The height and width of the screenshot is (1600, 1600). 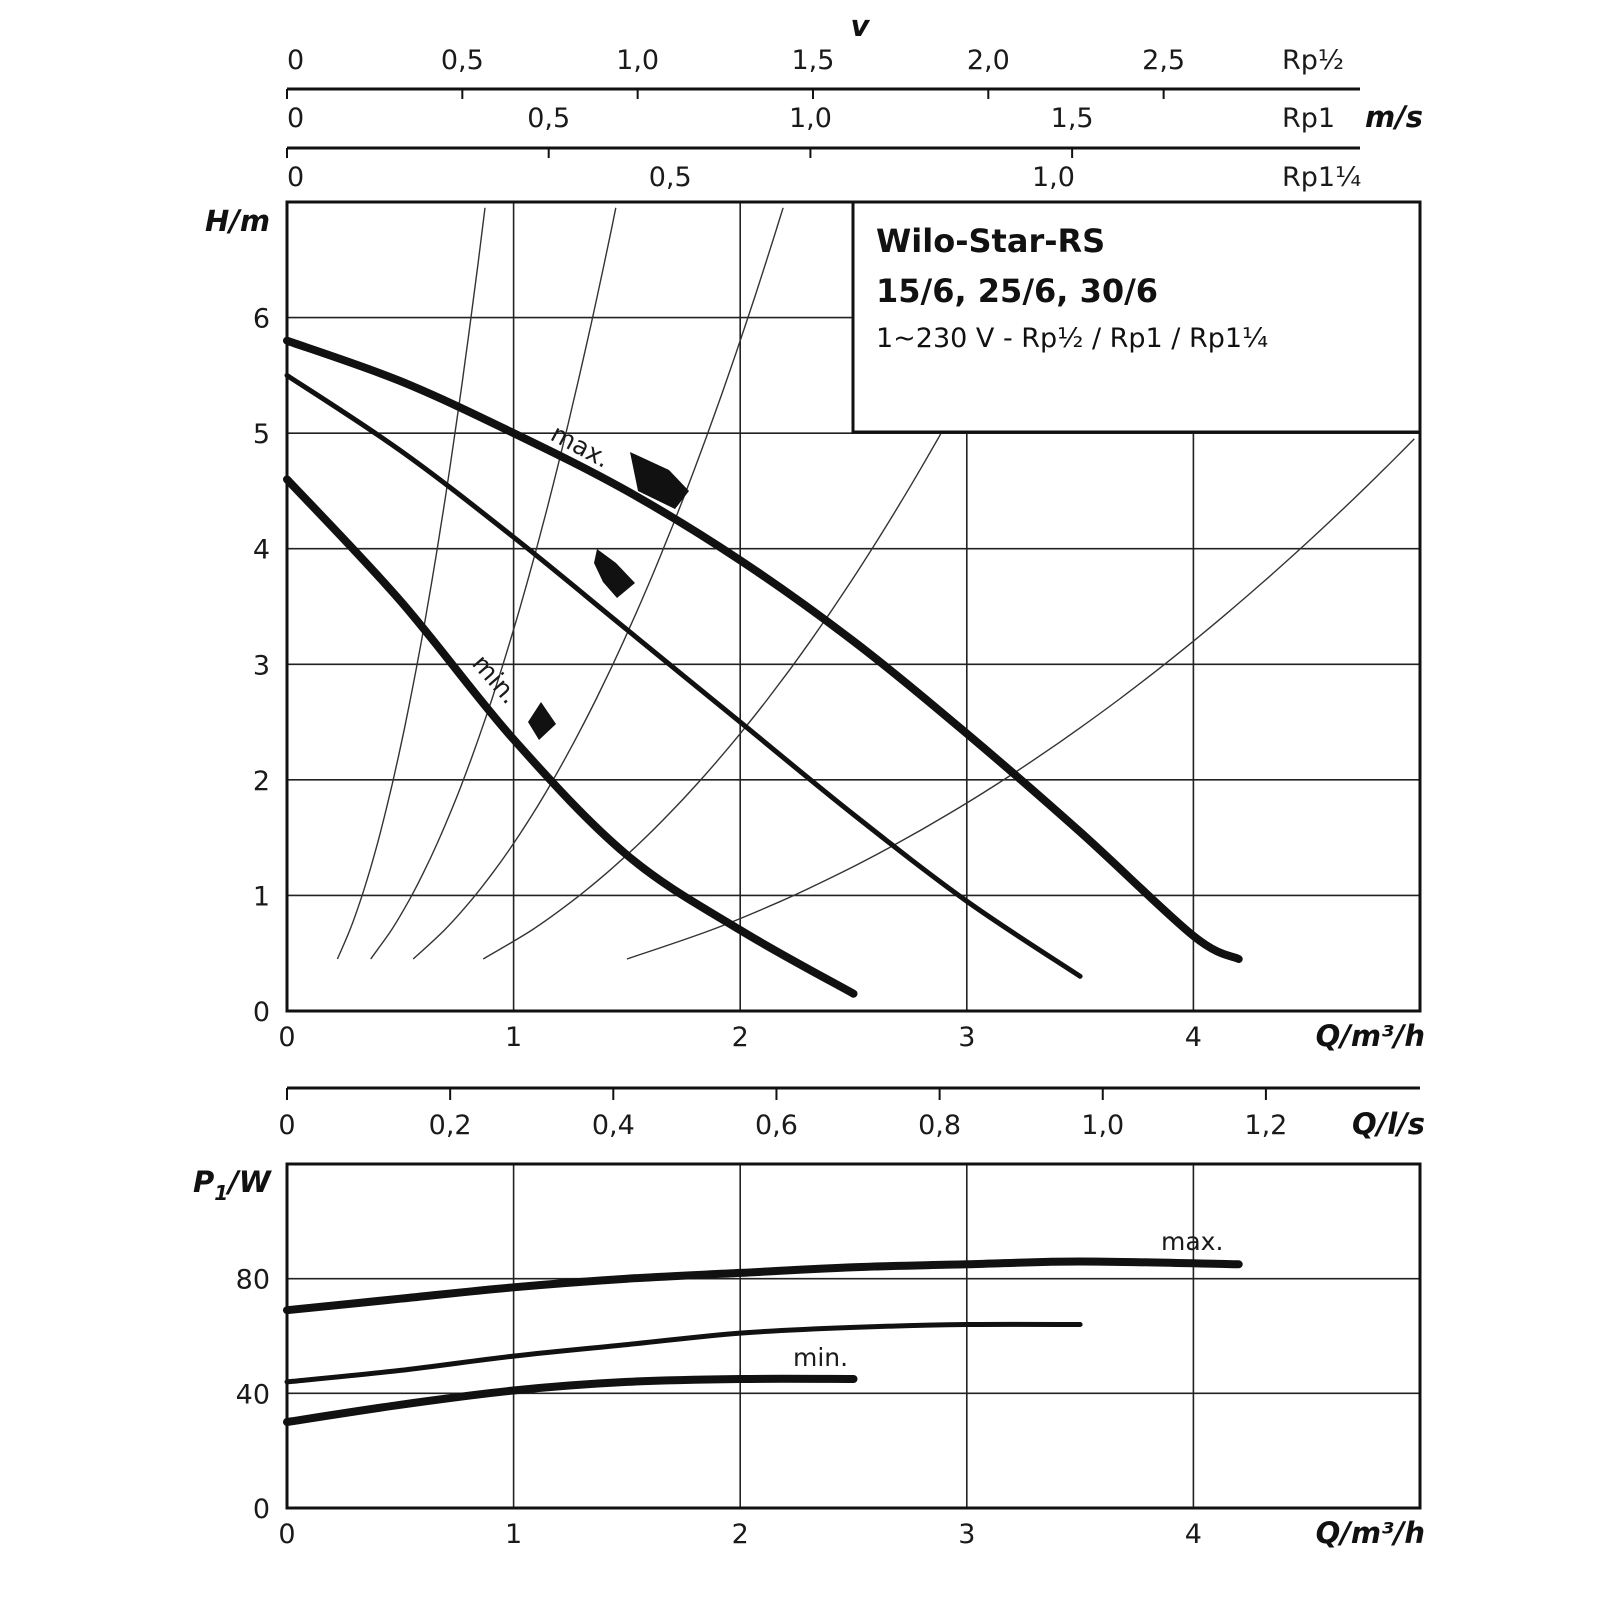 What do you see at coordinates (614, 573) in the screenshot?
I see `marker-mid` at bounding box center [614, 573].